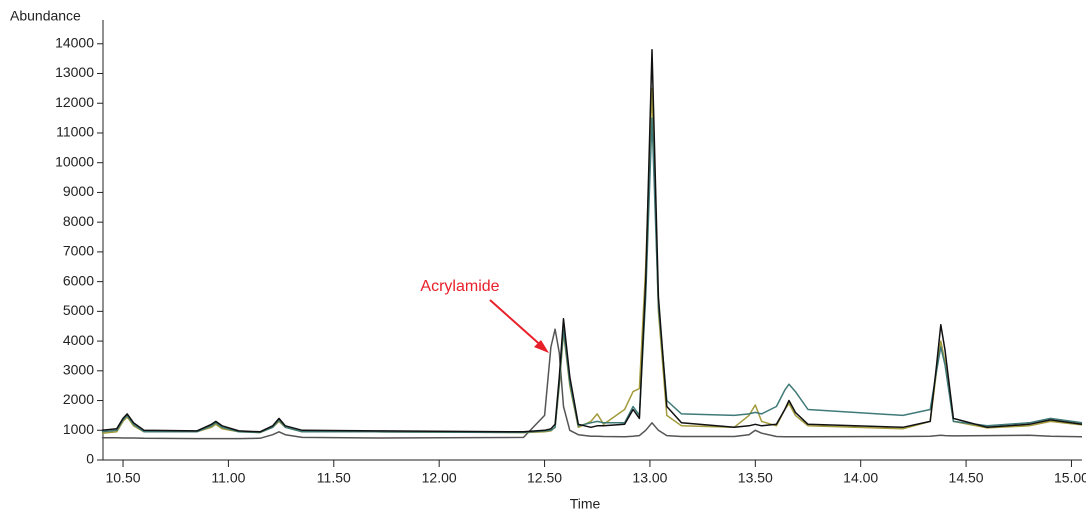  What do you see at coordinates (74, 102) in the screenshot?
I see `y-tick-label: 12000` at bounding box center [74, 102].